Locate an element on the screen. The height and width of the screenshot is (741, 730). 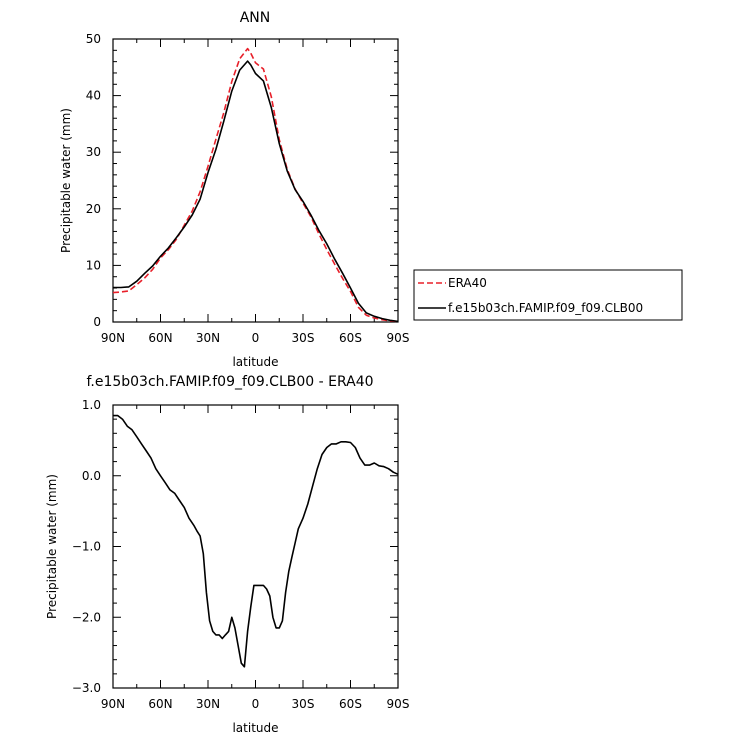
series-line-f-e15b03ch-famip-f09-f09-clb00 is located at coordinates (256, 191).